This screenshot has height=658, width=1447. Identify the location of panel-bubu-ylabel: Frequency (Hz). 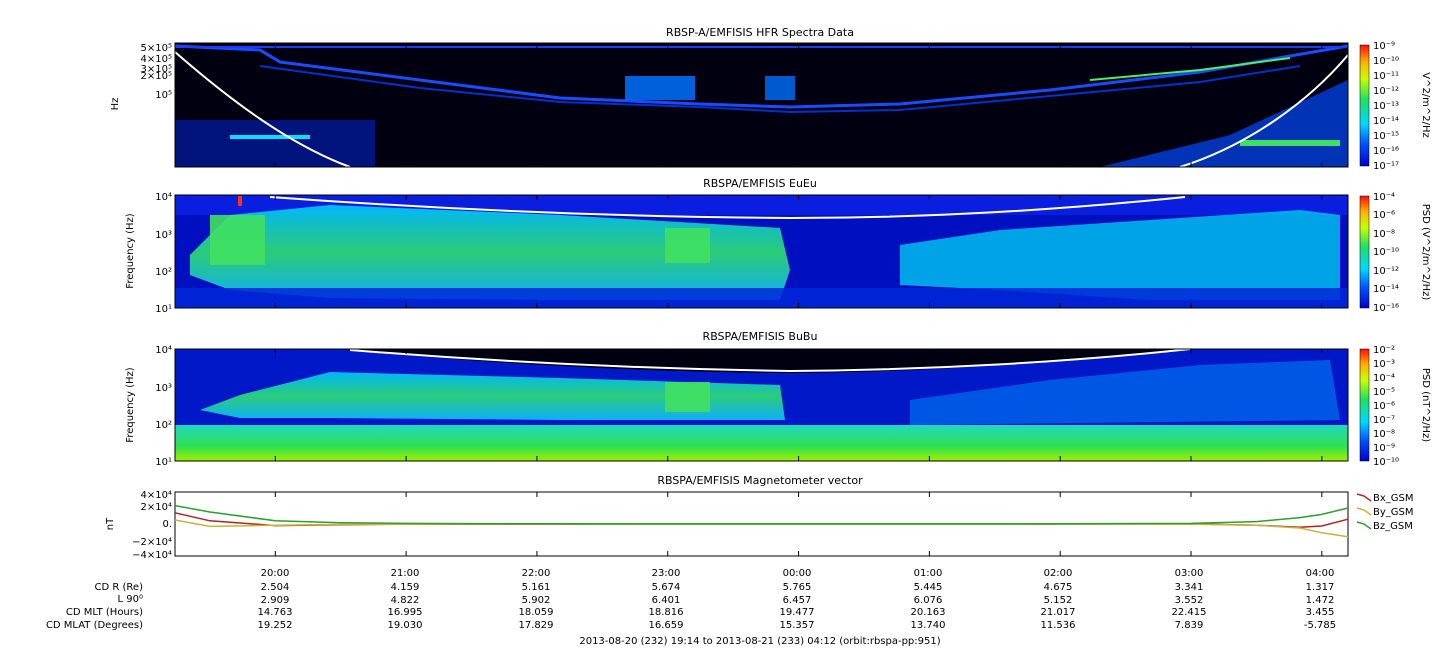
(130, 405).